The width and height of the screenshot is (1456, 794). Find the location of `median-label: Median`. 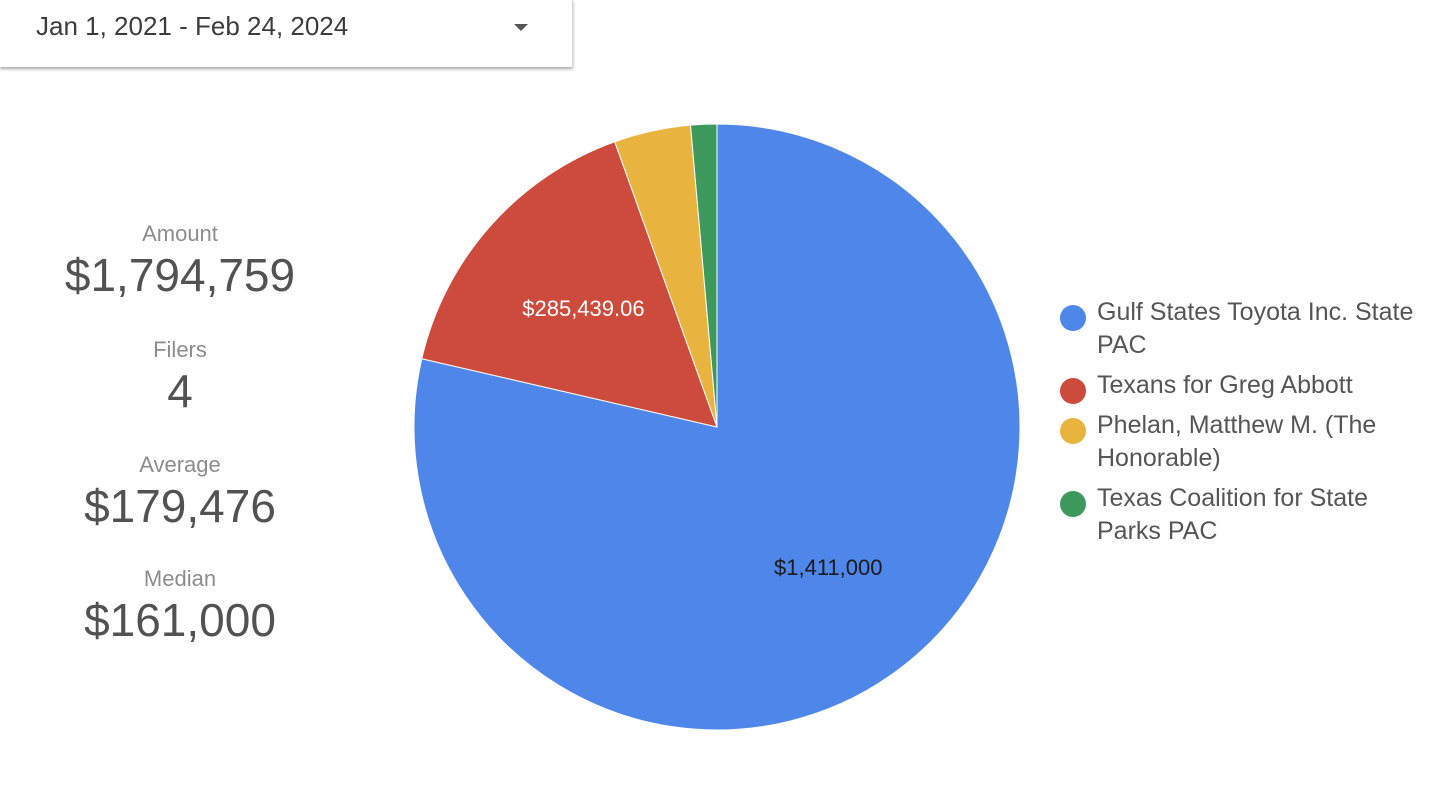

median-label: Median is located at coordinates (180, 578).